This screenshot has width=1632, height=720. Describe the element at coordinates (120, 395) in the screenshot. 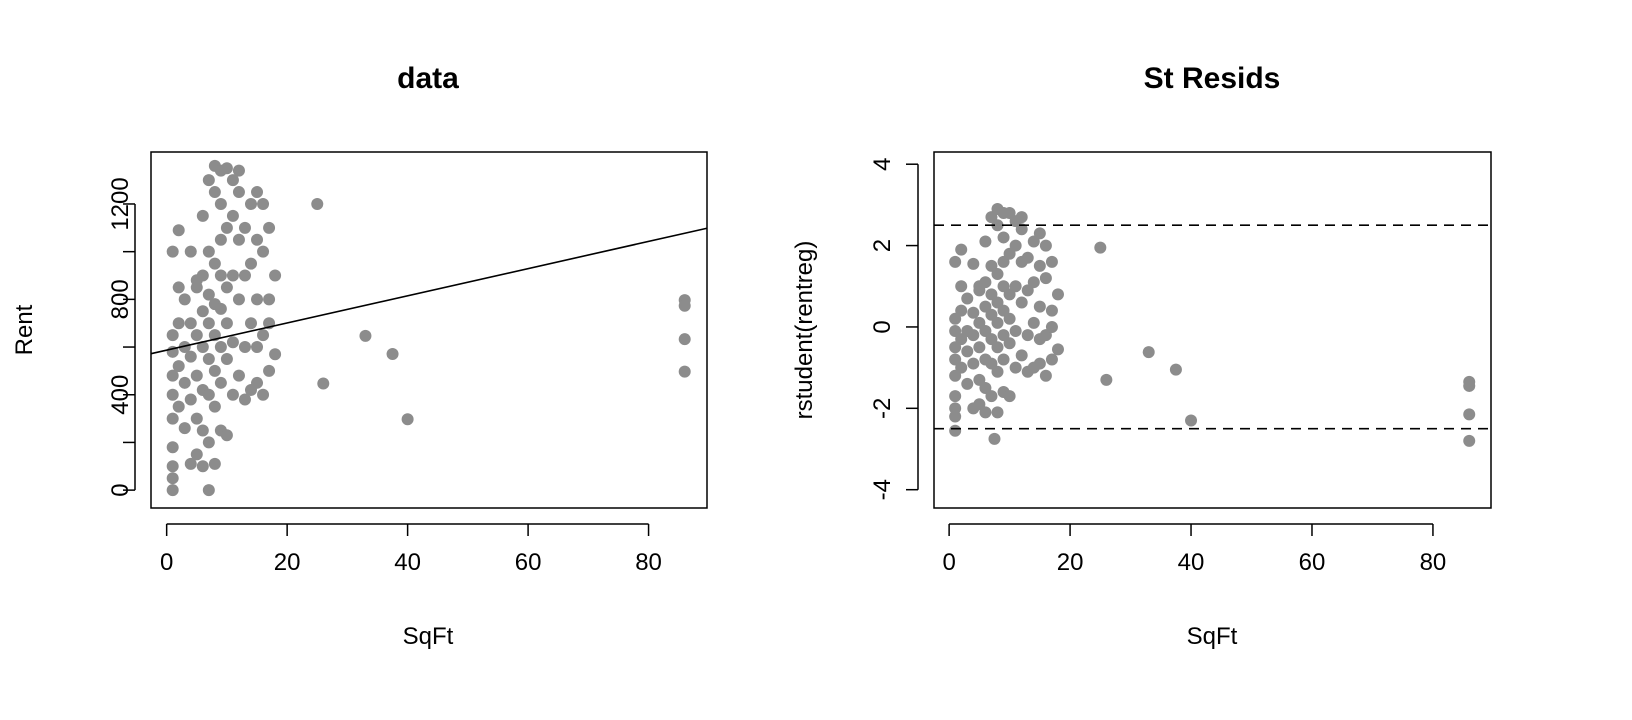

I see `y-tick-label: 400` at that location.